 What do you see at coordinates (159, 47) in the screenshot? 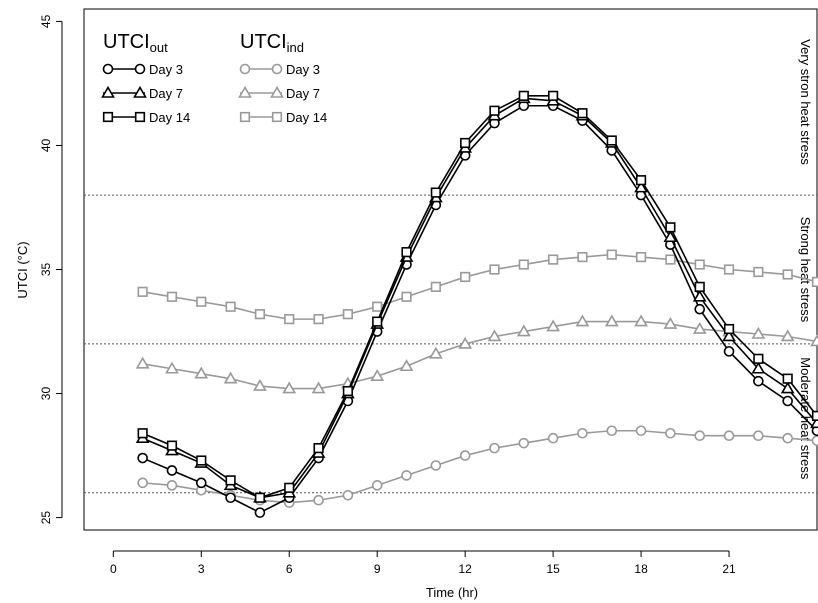
I see `legend-title-subscript: out` at bounding box center [159, 47].